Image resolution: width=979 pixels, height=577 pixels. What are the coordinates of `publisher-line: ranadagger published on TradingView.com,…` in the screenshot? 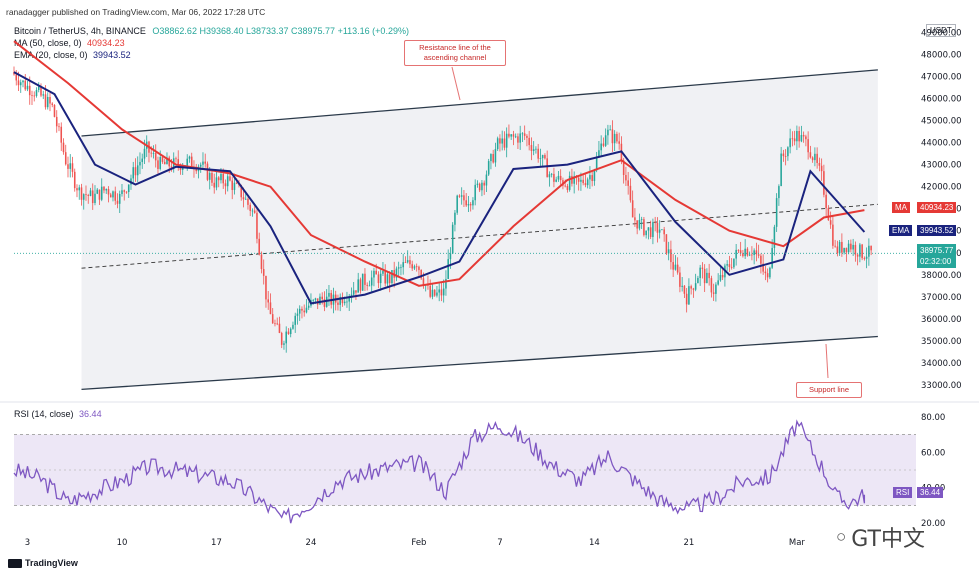 It's located at (136, 12).